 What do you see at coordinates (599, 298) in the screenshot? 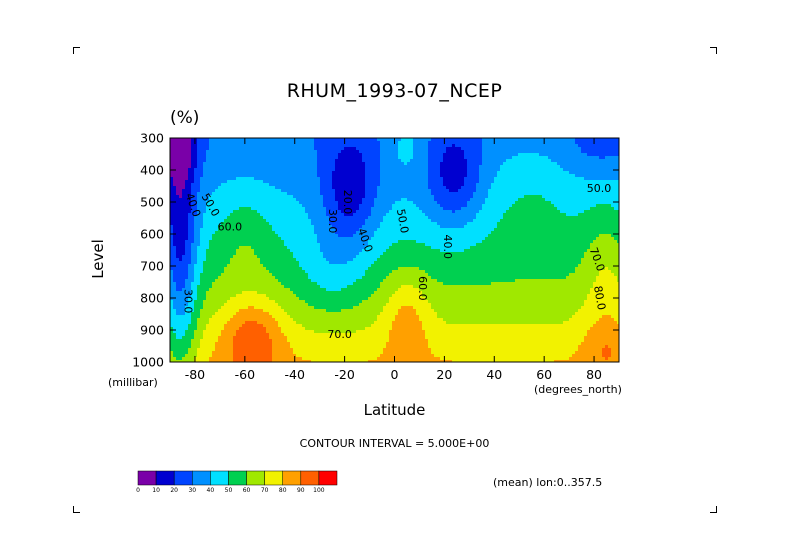
I see `contour-label: 80.0` at bounding box center [599, 298].